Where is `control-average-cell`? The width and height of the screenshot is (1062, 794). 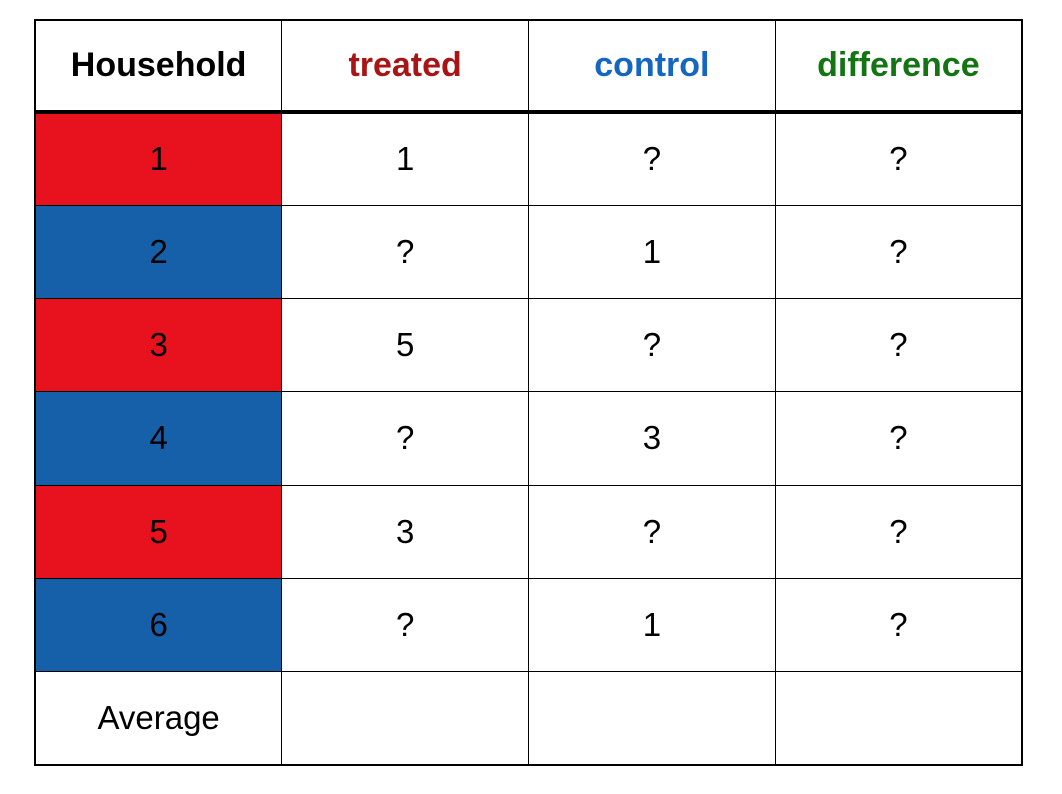 control-average-cell is located at coordinates (652, 718).